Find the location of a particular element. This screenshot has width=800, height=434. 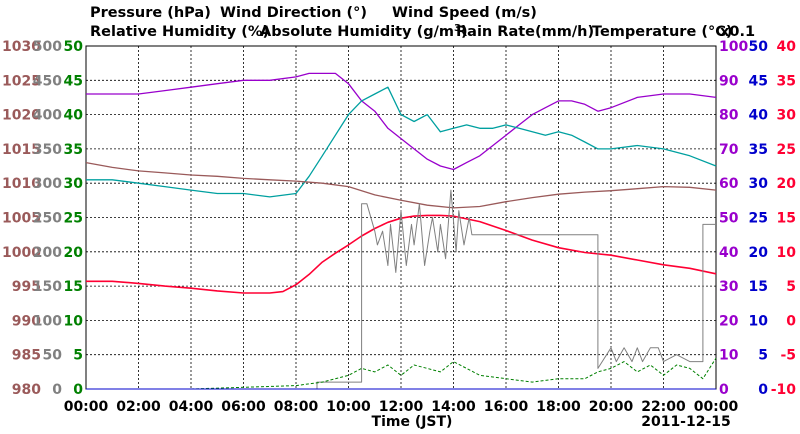

x-tick-label: 06:00 is located at coordinates (243, 407).